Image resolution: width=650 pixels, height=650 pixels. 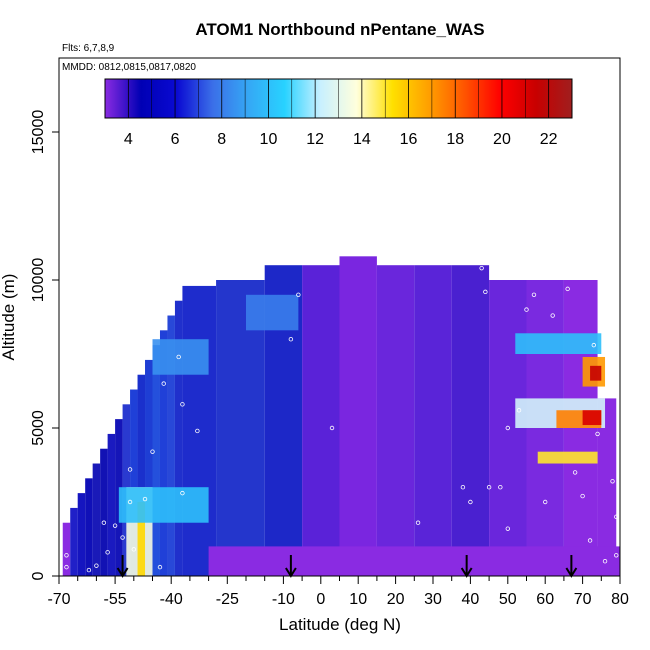 What do you see at coordinates (221, 139) in the screenshot?
I see `colorbar-tick-label: 8` at bounding box center [221, 139].